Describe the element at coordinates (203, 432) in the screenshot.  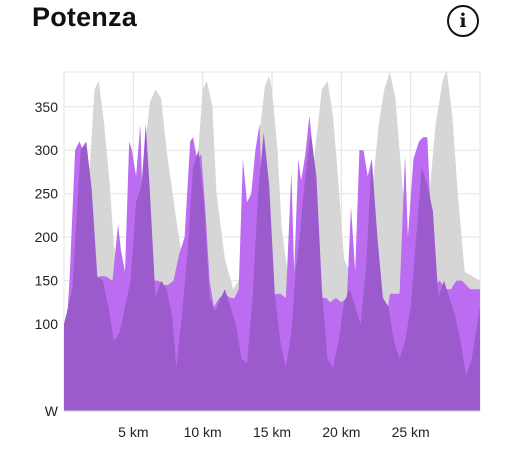
I see `x-tick-label: 10 km` at that location.